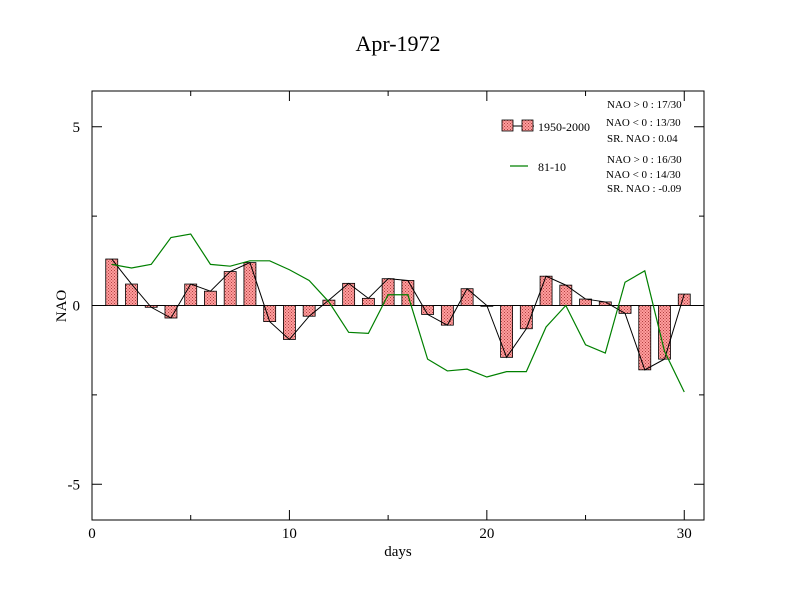 This screenshot has width=792, height=612. I want to click on legend-stat: NAO > 0 : 16/30, so click(644, 160).